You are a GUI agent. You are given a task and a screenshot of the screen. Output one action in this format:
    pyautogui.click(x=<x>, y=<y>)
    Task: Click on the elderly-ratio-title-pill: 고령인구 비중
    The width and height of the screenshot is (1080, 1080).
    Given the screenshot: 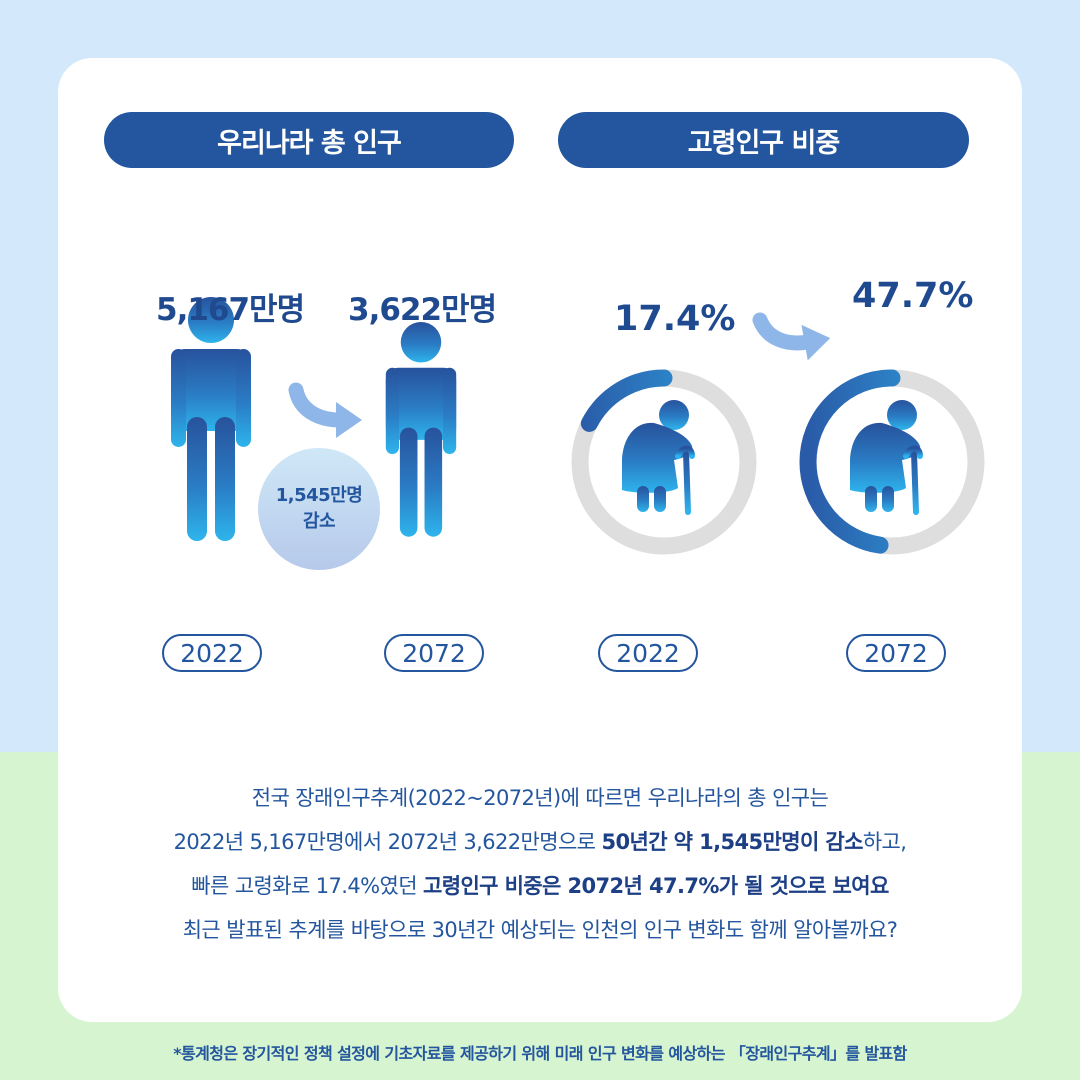 What is the action you would take?
    pyautogui.click(x=763, y=140)
    